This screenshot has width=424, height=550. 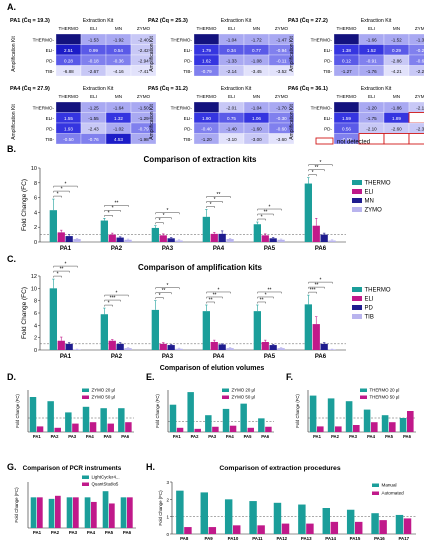 I want to click on y-tick-label: 12, so click(x=34, y=277).